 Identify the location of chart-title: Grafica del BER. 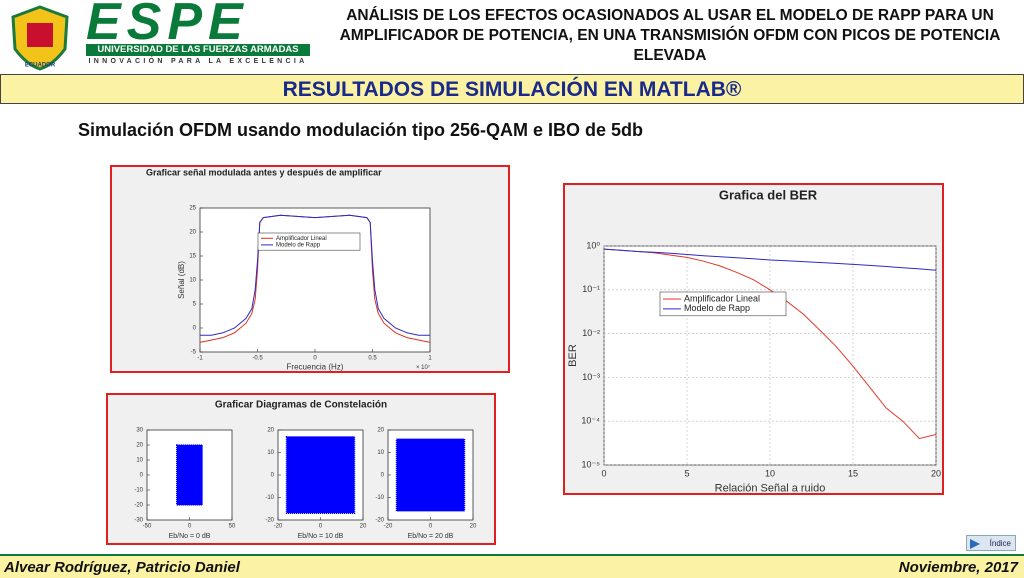
(768, 194).